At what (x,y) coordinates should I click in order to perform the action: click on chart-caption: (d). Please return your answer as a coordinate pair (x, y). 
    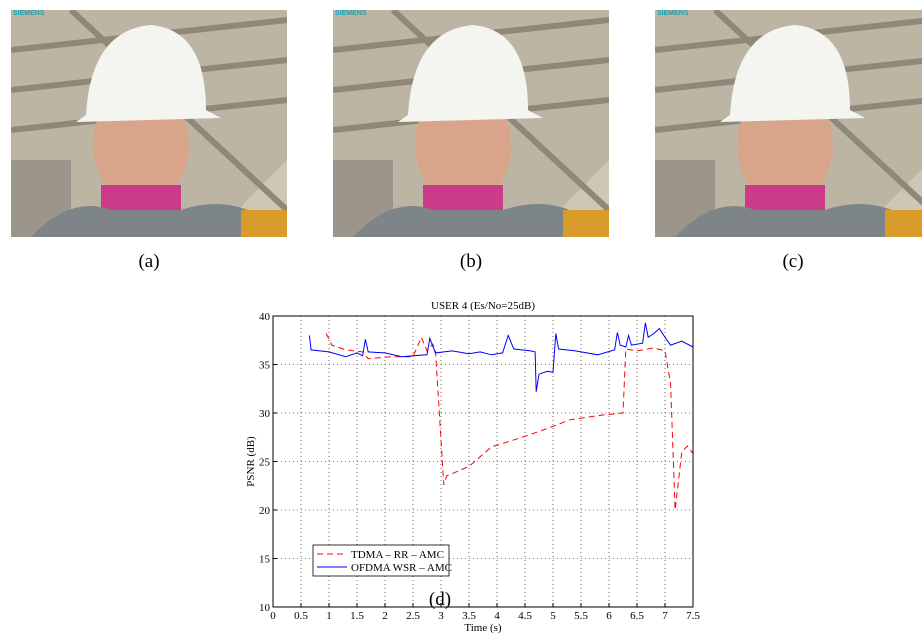
    Looking at the image, I should click on (440, 599).